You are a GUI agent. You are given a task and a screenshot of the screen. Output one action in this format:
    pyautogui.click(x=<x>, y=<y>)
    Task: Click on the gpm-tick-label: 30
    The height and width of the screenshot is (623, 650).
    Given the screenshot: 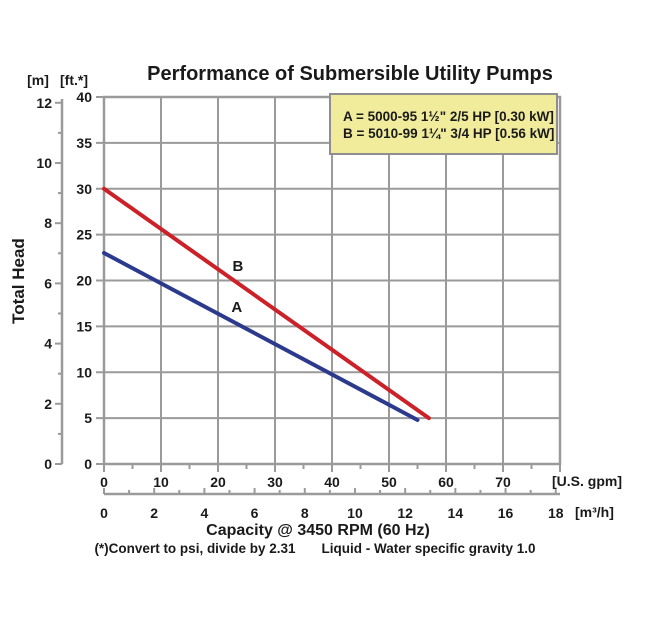 What is the action you would take?
    pyautogui.click(x=275, y=482)
    